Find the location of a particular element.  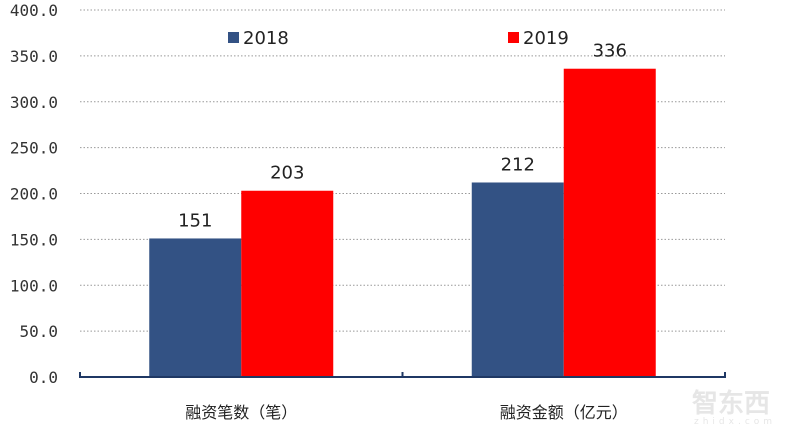

category-label: 融资笔数（笔） is located at coordinates (241, 412).